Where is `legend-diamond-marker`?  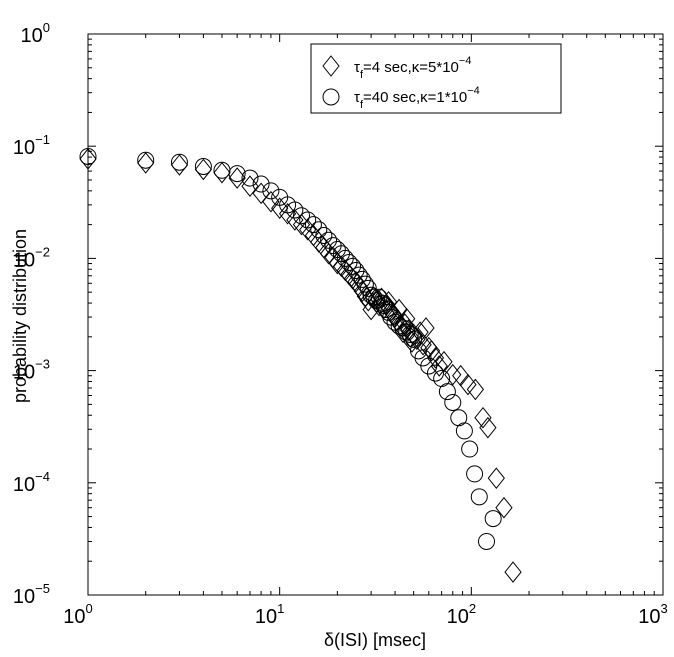 legend-diamond-marker is located at coordinates (331, 66).